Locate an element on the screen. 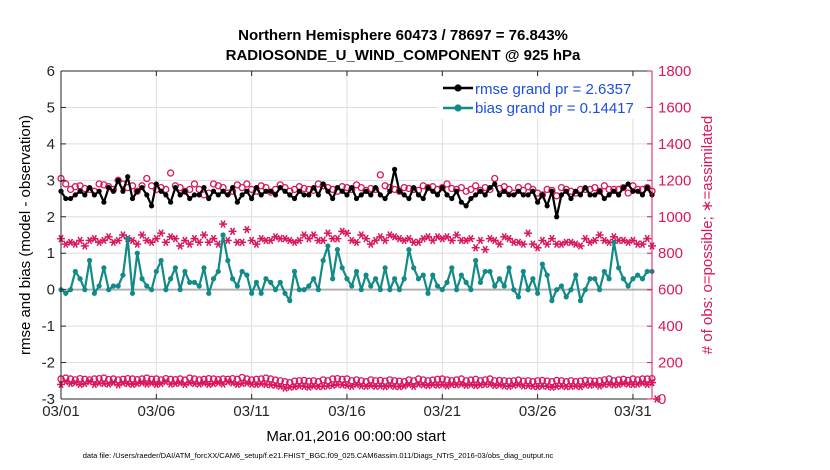  y-tick-label-right: 200 is located at coordinates (670, 363).